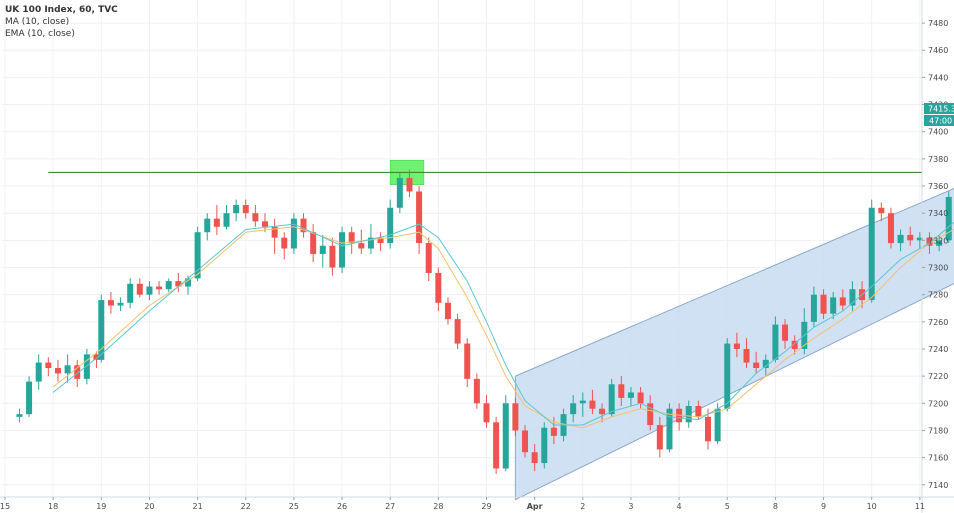 The width and height of the screenshot is (954, 513). I want to click on highlight-zones, so click(407, 172).